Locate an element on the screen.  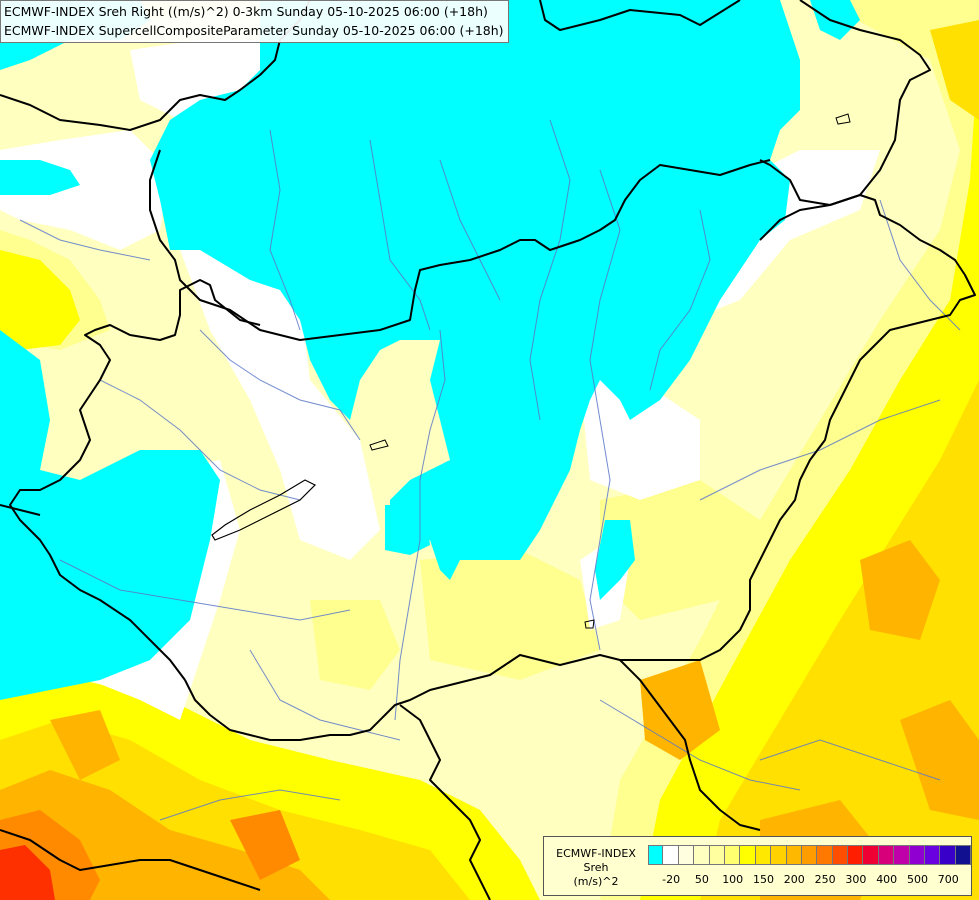
legend-tick-label: 700 is located at coordinates (948, 879).